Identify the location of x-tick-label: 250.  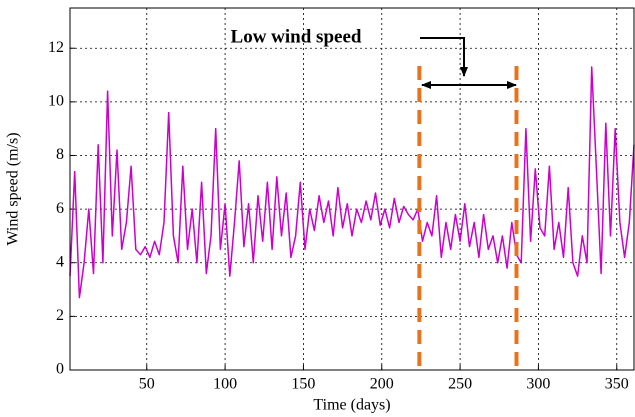
(460, 384).